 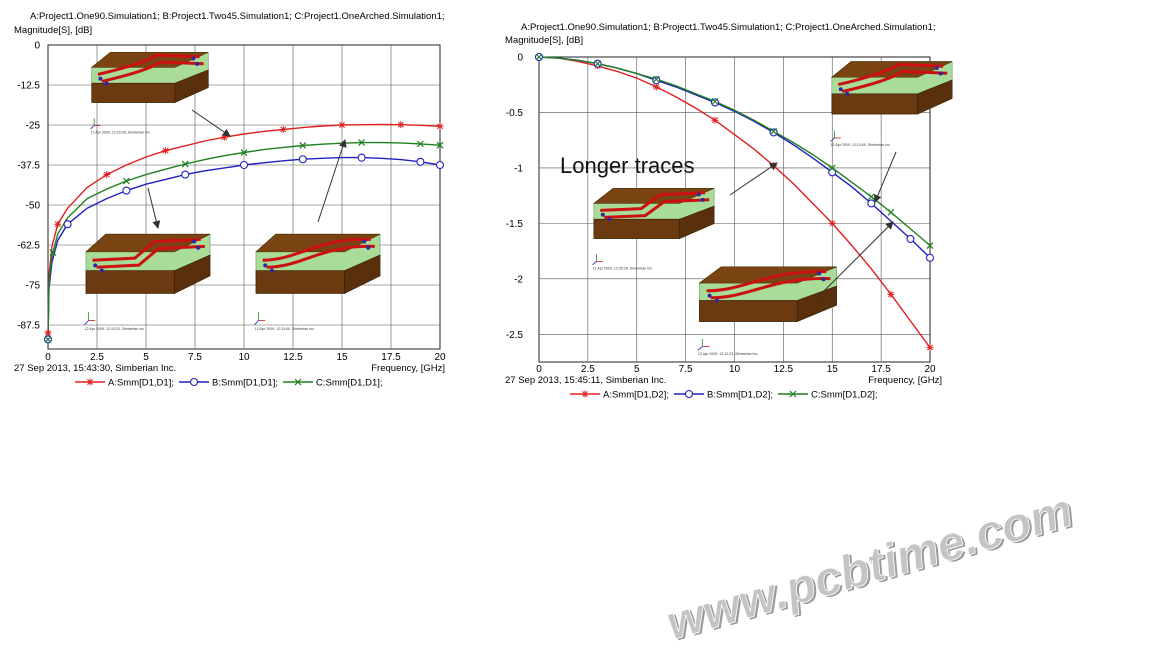 I want to click on via-3d-inset: 12 Apr 2009, 12:20:26, Simberian Inc., so click(x=653, y=229).